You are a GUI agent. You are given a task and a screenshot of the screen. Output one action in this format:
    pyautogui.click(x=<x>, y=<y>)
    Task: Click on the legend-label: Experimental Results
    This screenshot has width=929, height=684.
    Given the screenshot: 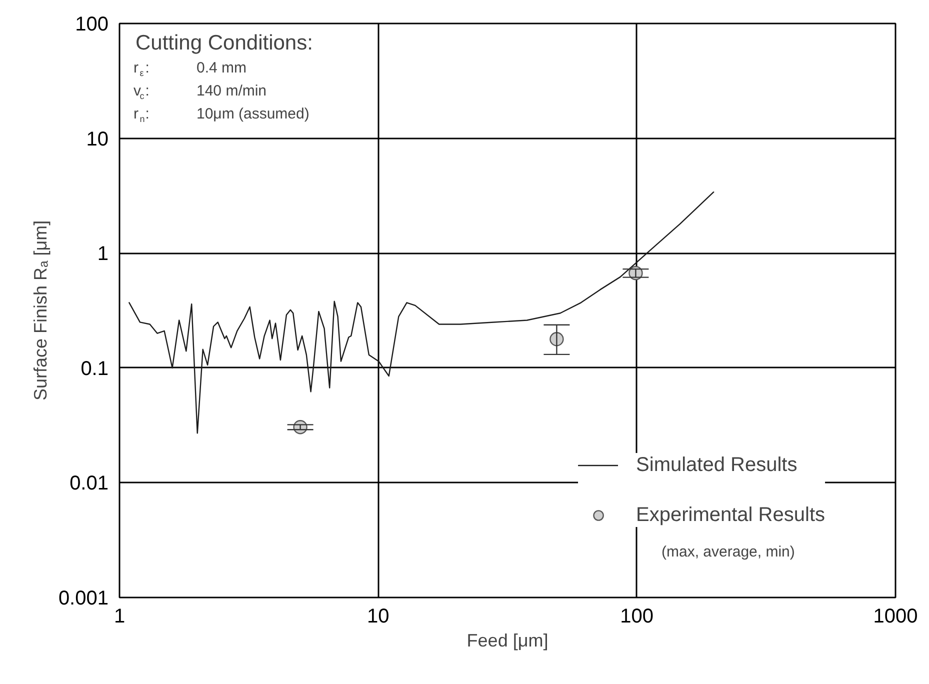 What is the action you would take?
    pyautogui.click(x=730, y=515)
    